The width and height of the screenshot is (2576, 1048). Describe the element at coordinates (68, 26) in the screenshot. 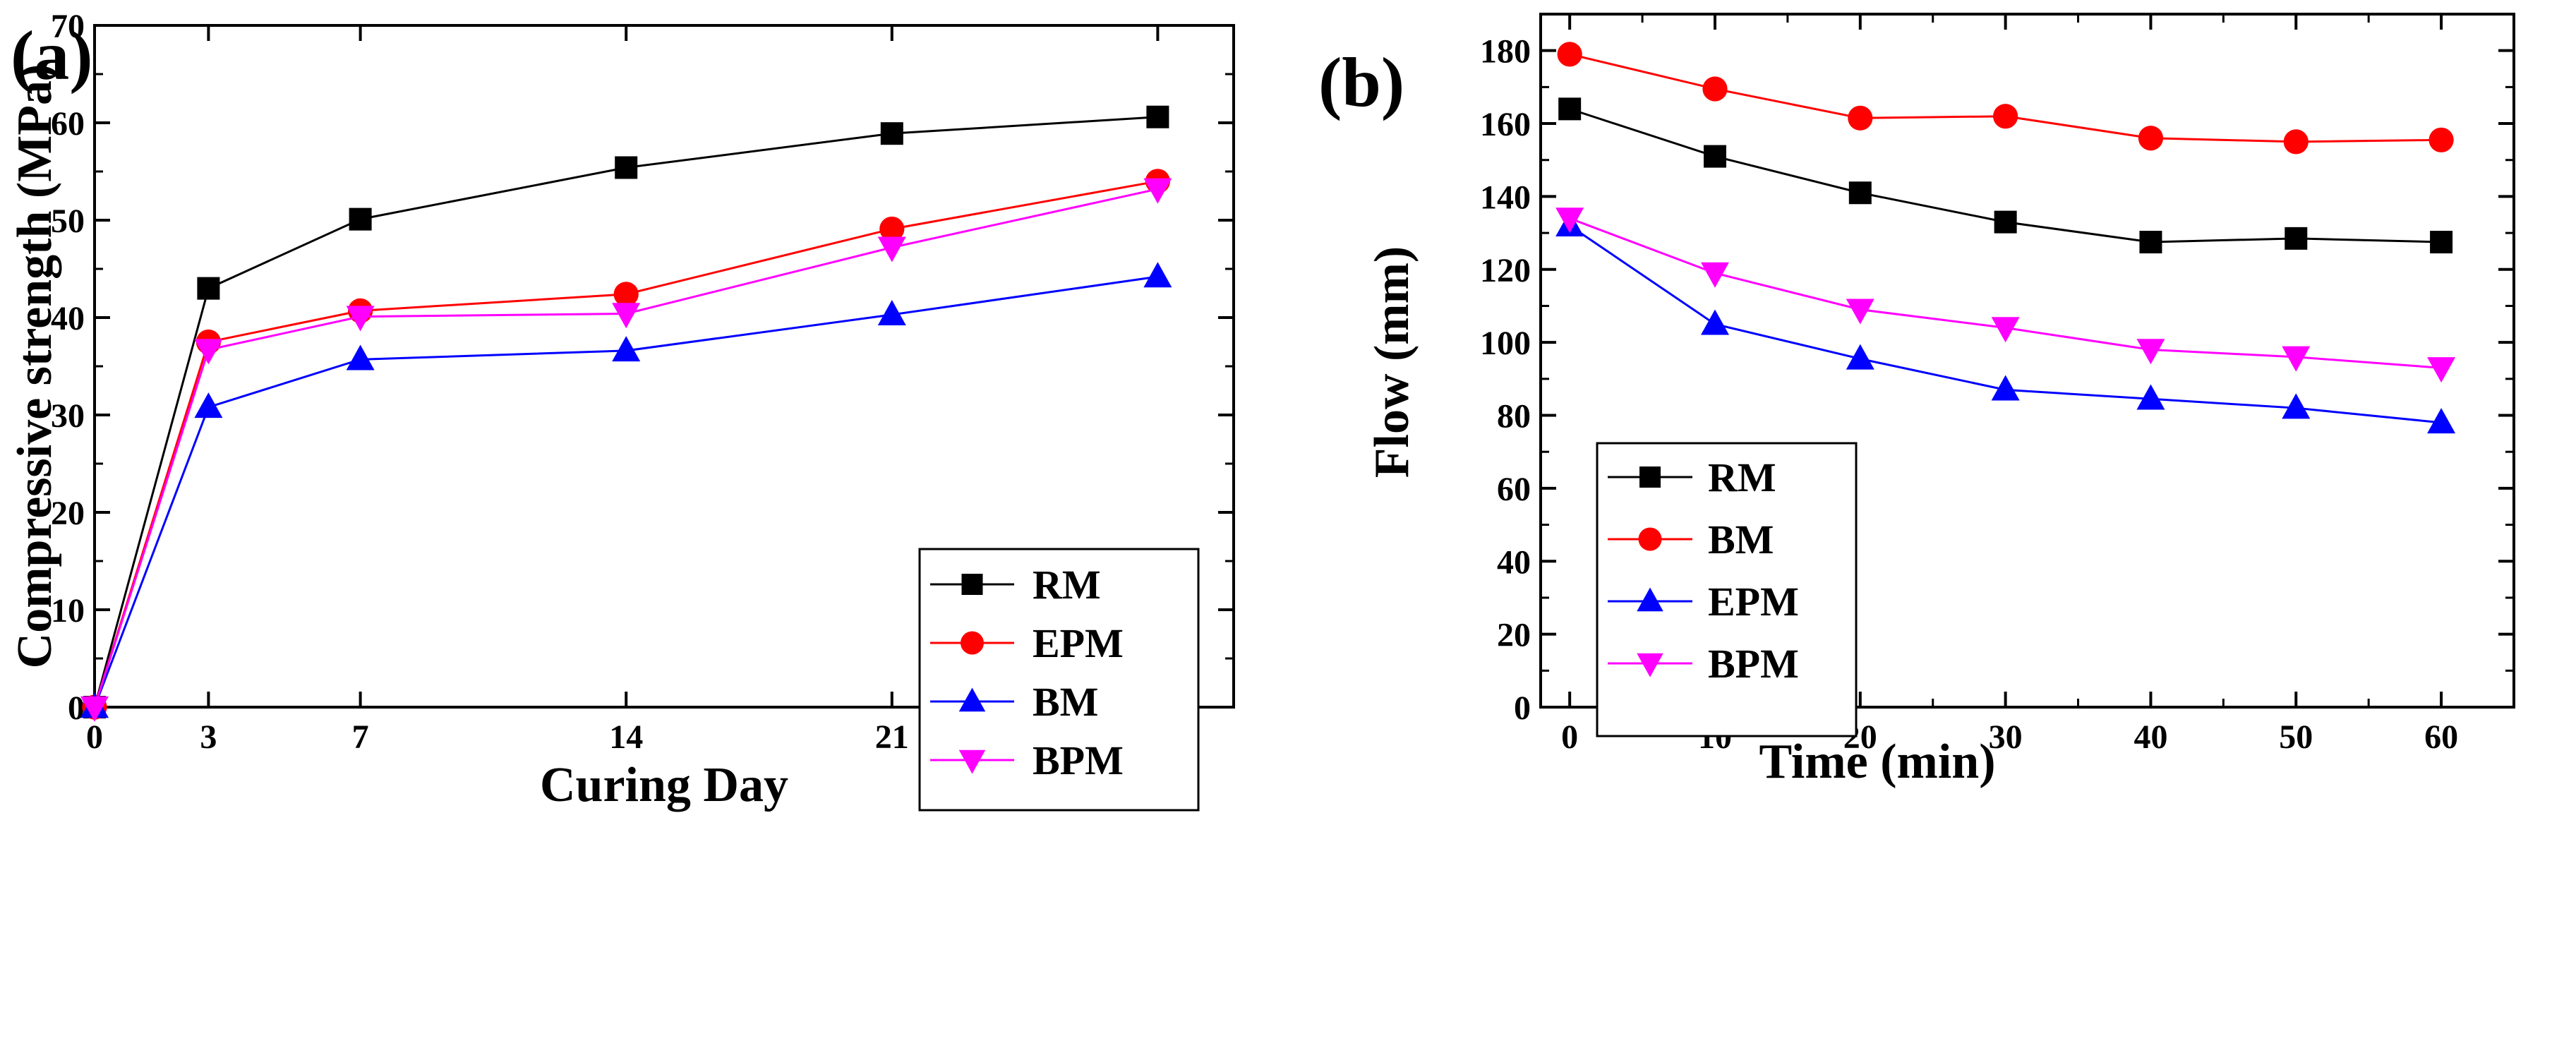

I see `panel-a-ytick-label: 70` at that location.